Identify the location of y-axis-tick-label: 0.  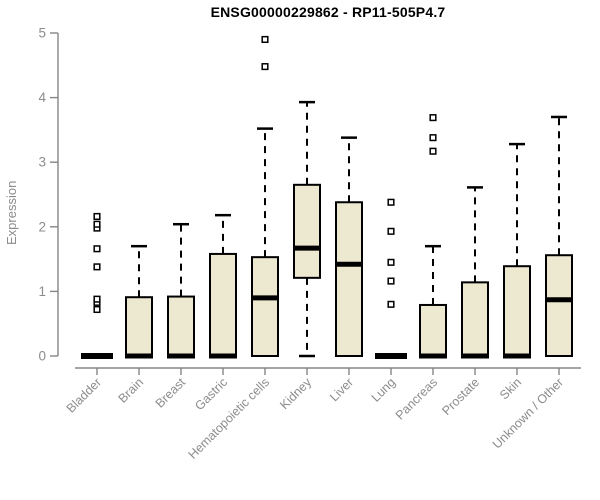
(42, 356).